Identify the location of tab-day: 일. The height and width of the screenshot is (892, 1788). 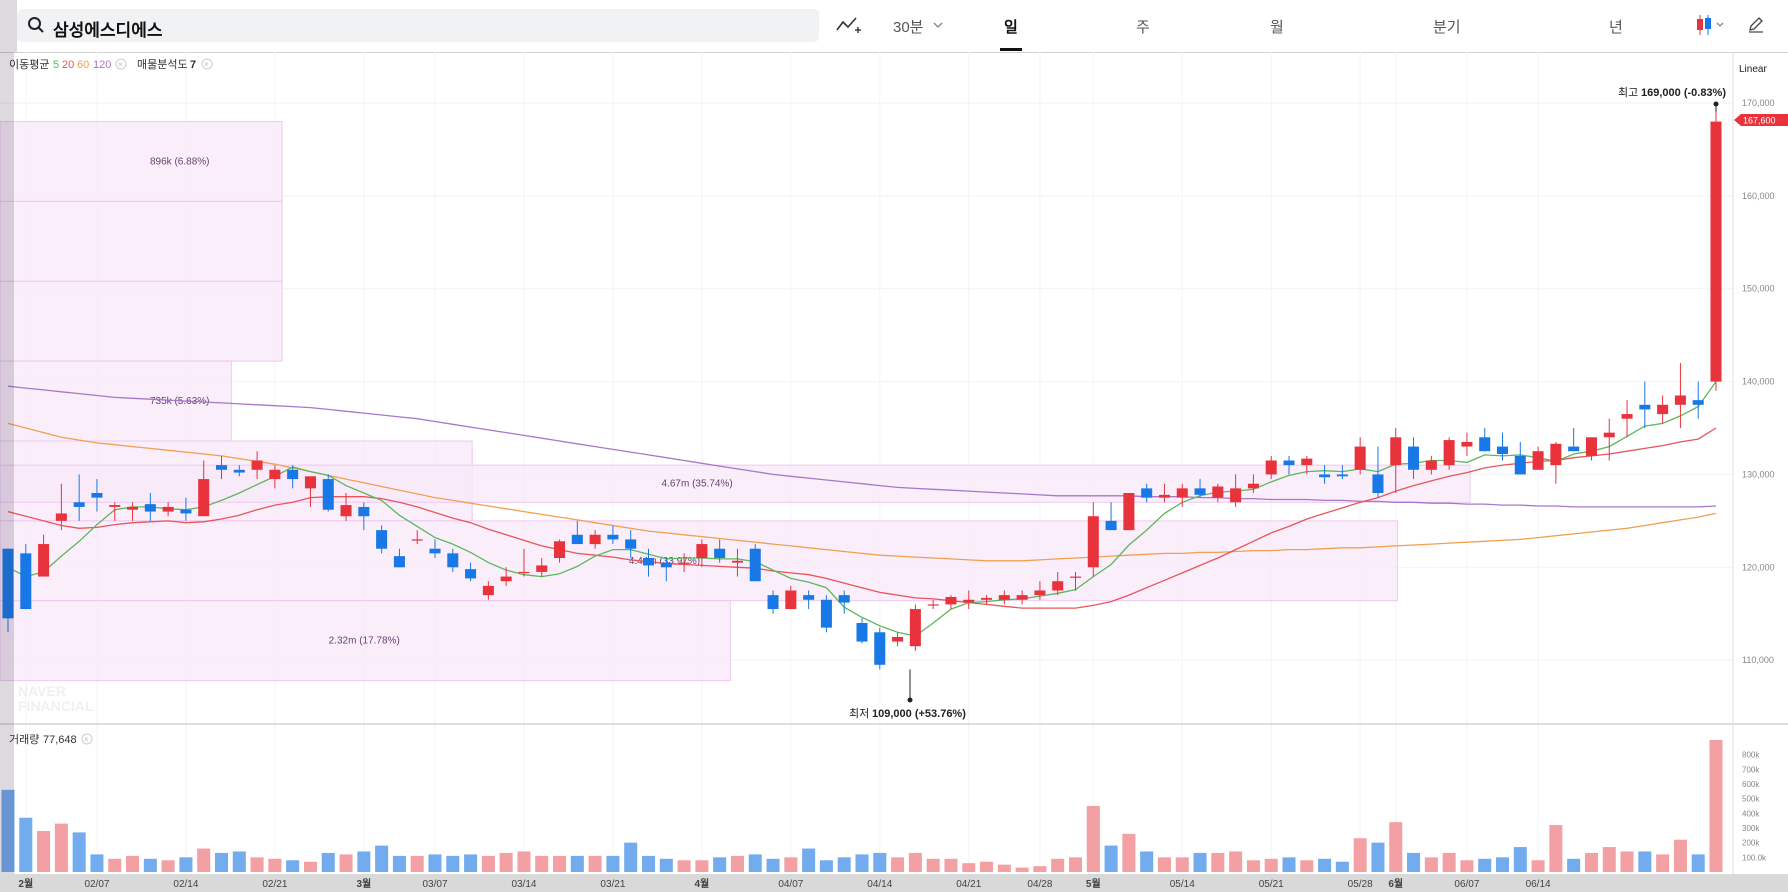
(1011, 27).